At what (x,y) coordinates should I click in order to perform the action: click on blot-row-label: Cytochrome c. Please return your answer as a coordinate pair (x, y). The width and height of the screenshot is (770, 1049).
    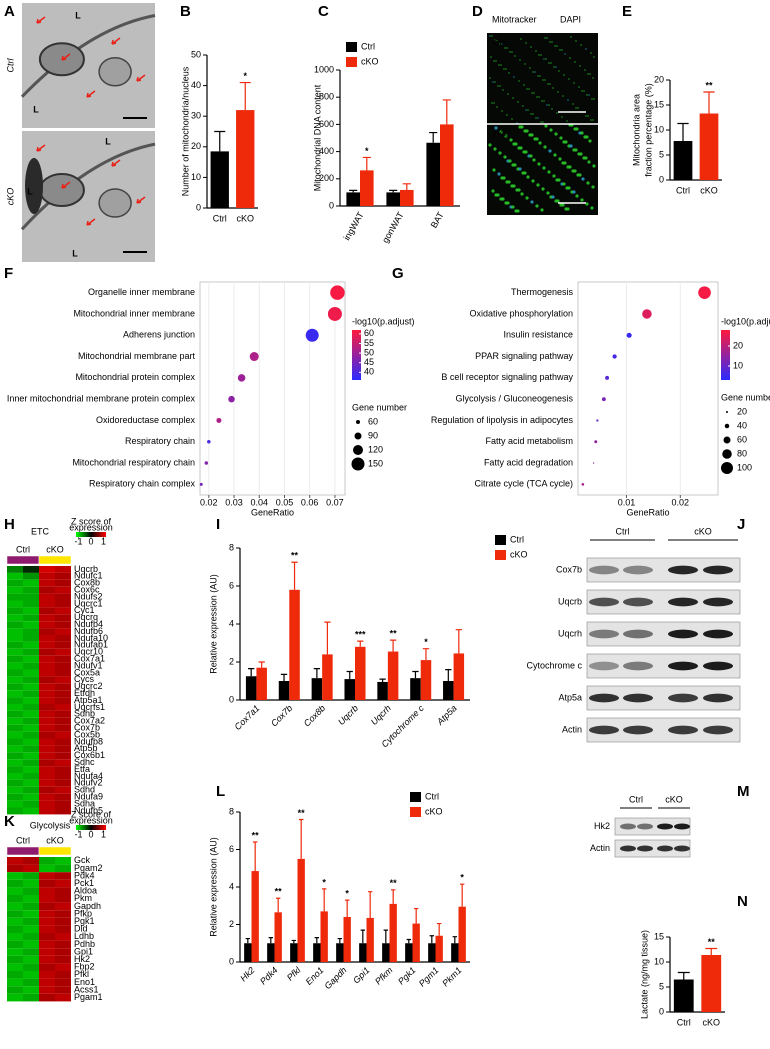
    Looking at the image, I should click on (554, 665).